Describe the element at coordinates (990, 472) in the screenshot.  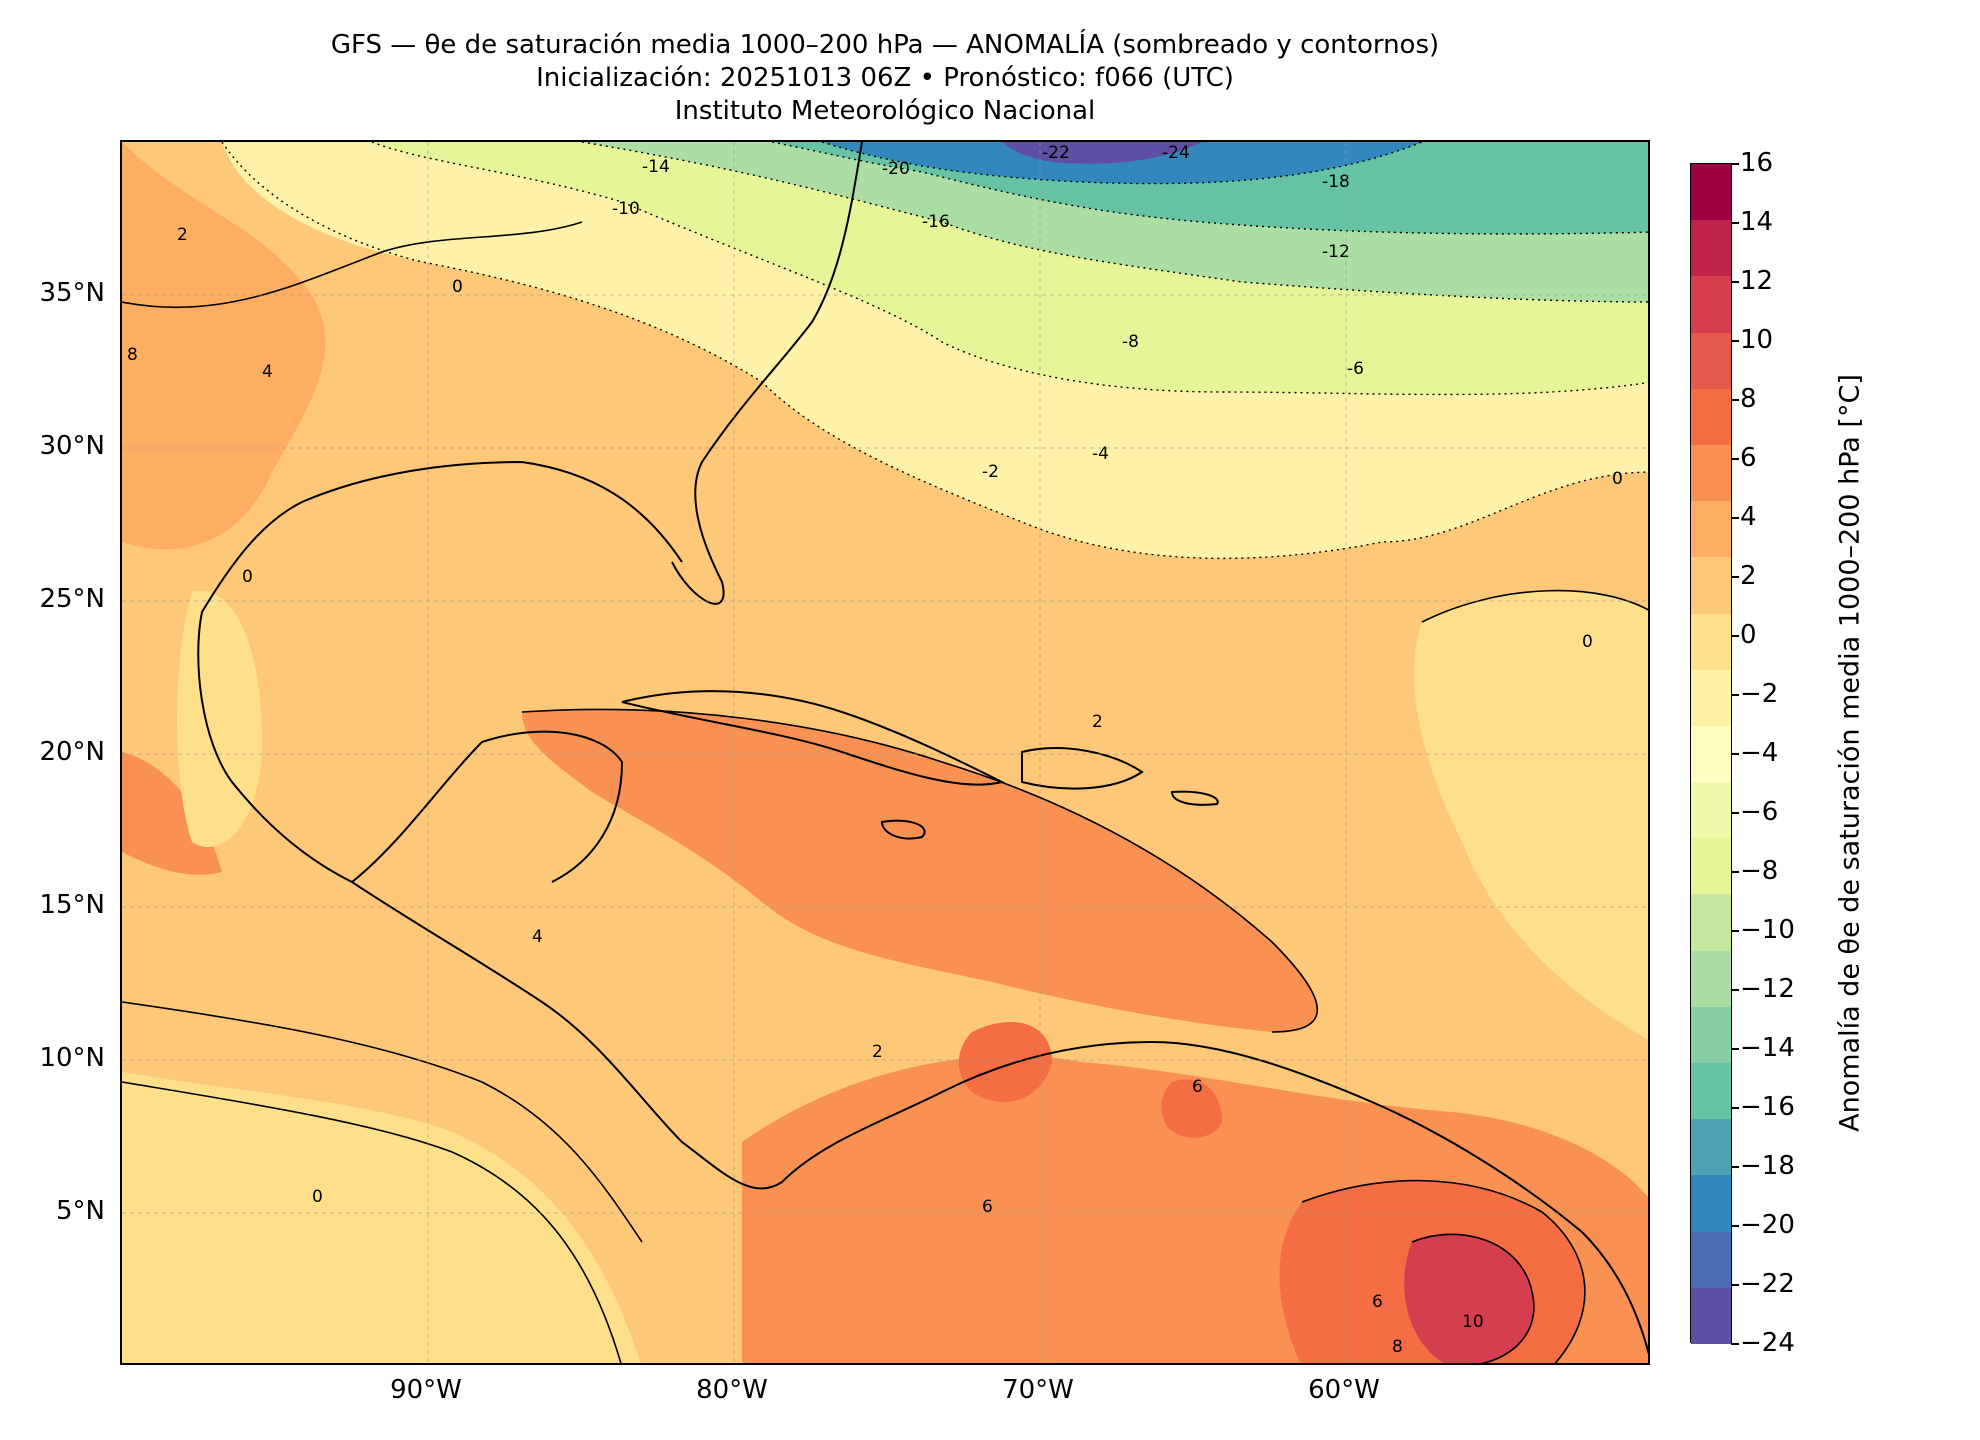
I see `contour-label: -2` at that location.